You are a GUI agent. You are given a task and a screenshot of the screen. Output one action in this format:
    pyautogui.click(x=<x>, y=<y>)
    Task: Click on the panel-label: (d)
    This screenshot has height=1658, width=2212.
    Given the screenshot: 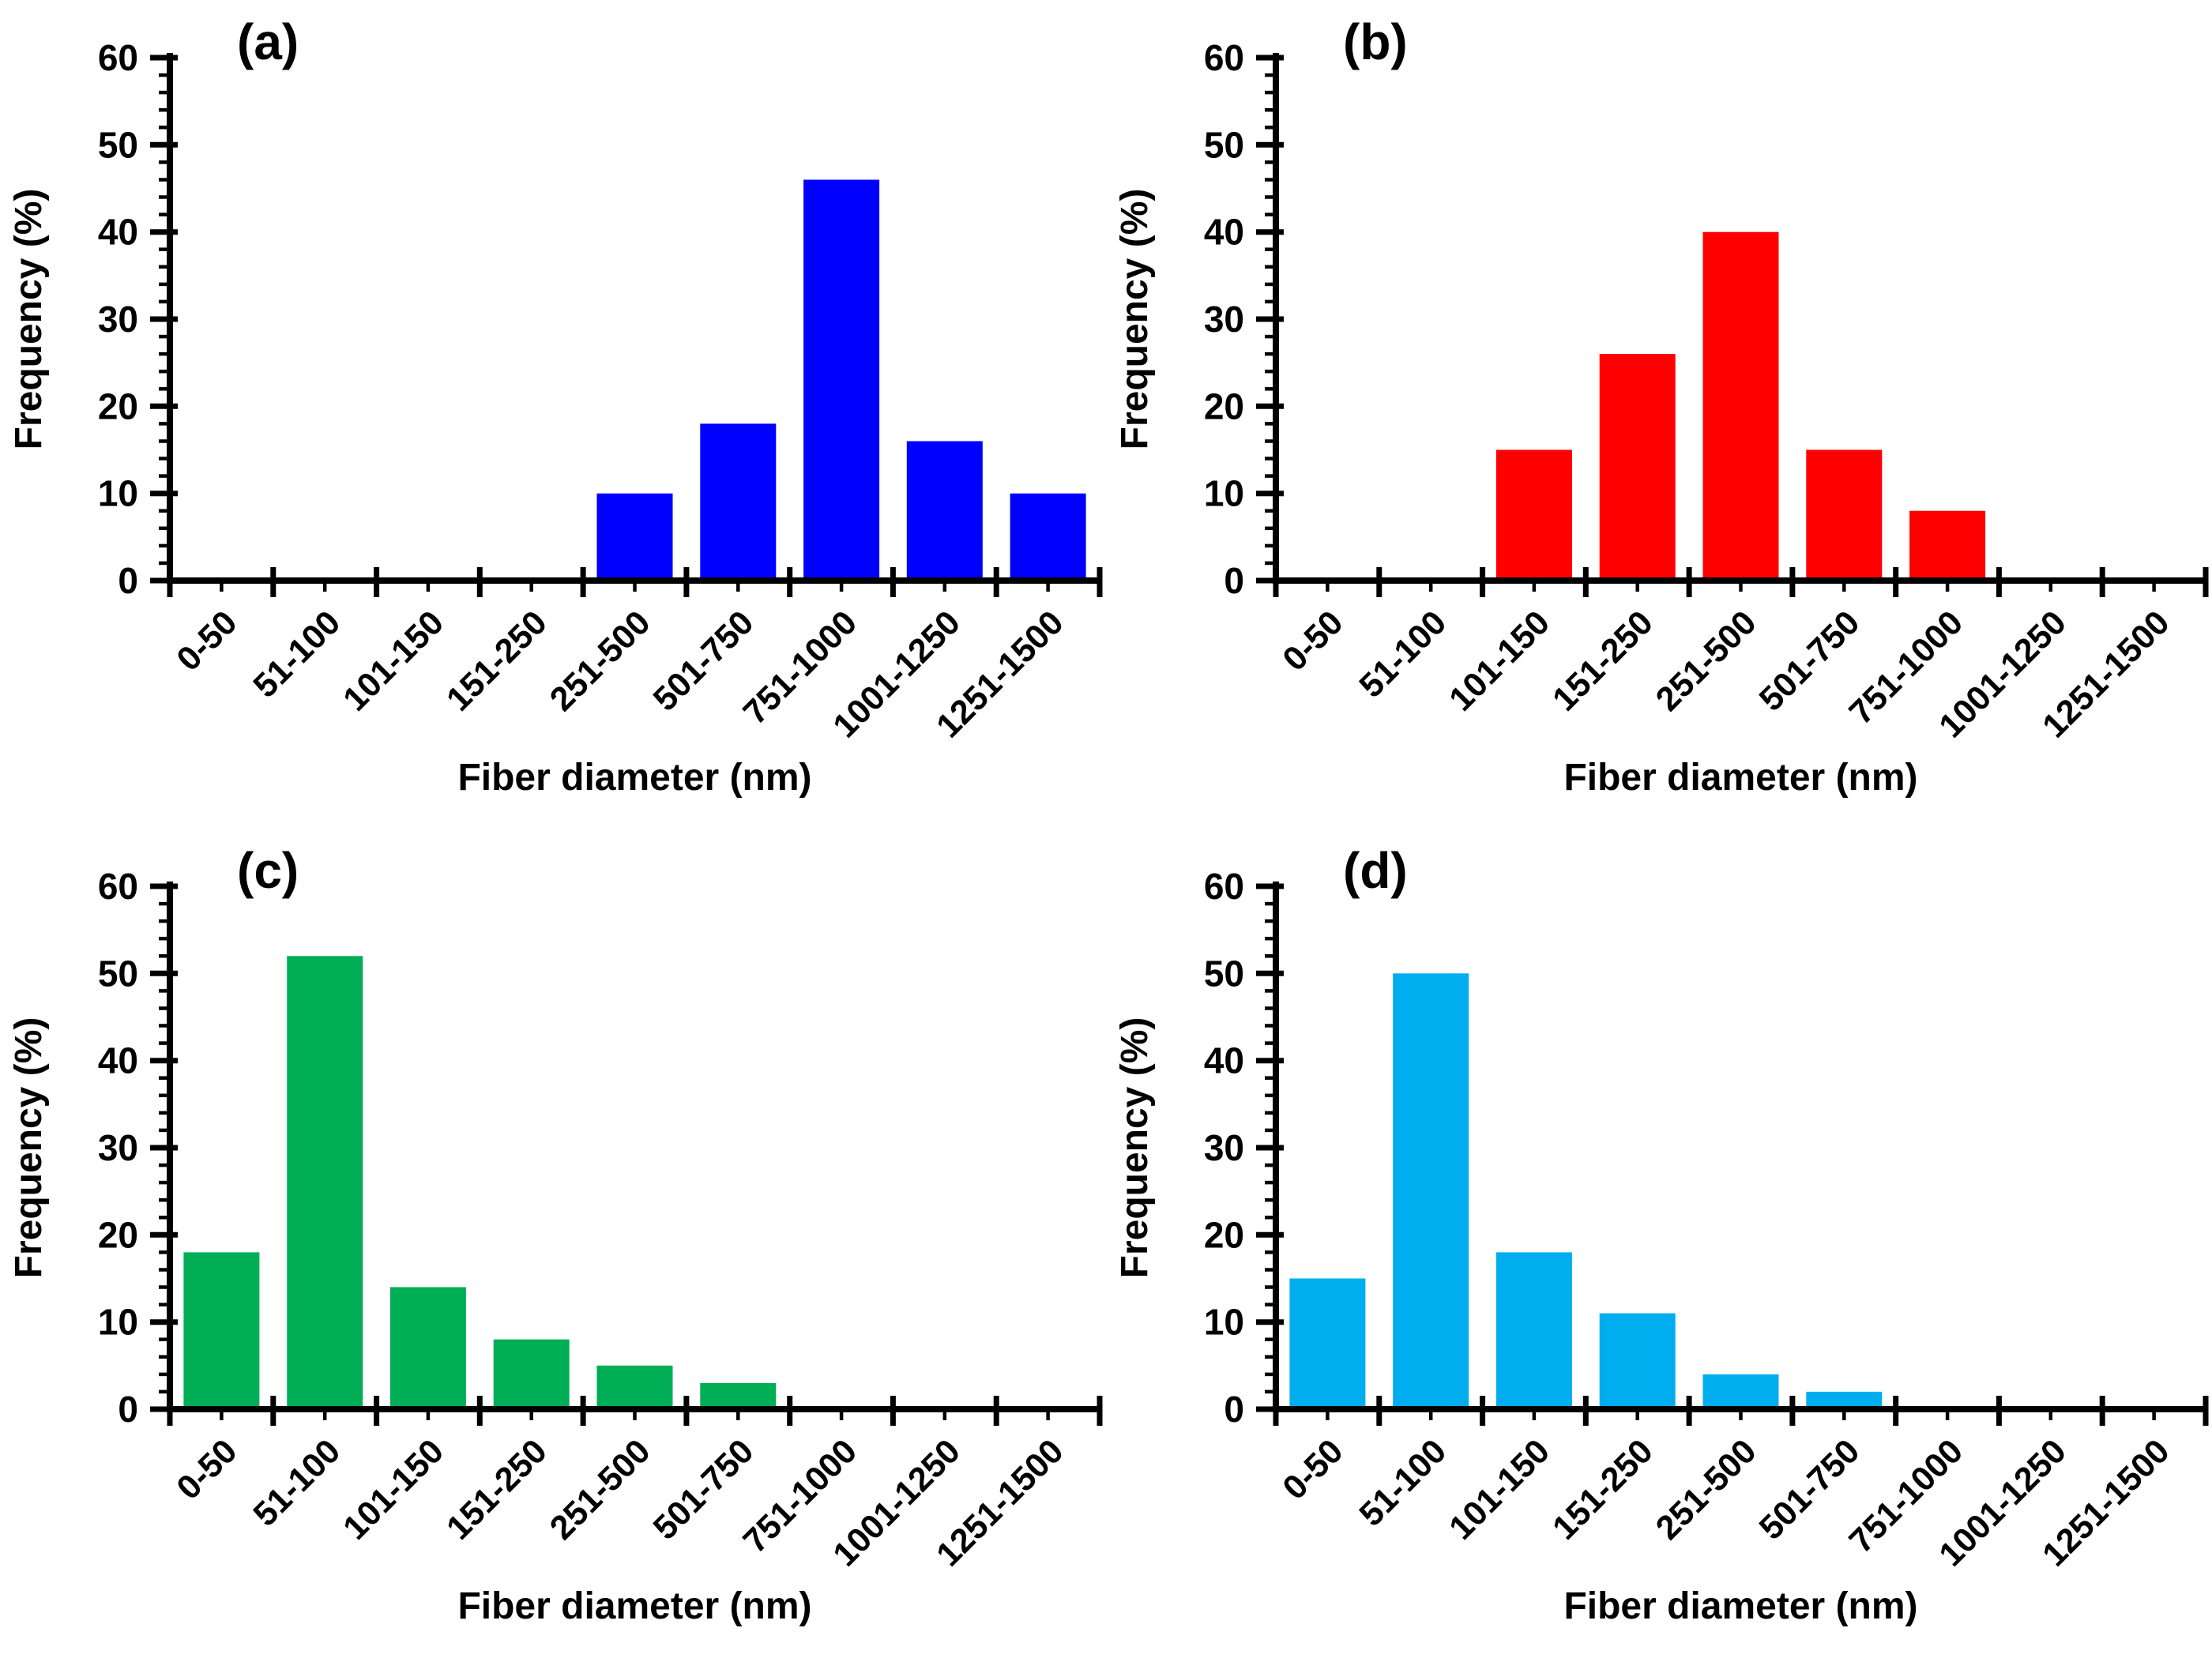 What is the action you would take?
    pyautogui.click(x=1376, y=870)
    